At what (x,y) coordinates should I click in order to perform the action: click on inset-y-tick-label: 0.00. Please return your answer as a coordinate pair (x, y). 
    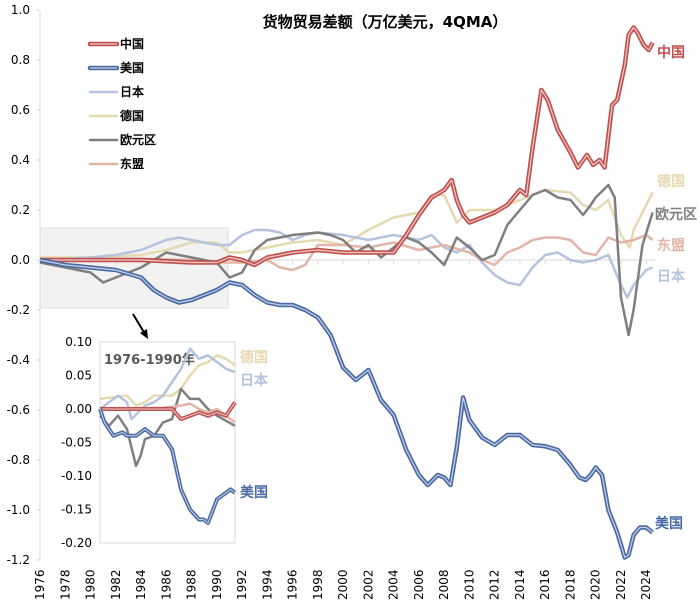
    Looking at the image, I should click on (78, 409).